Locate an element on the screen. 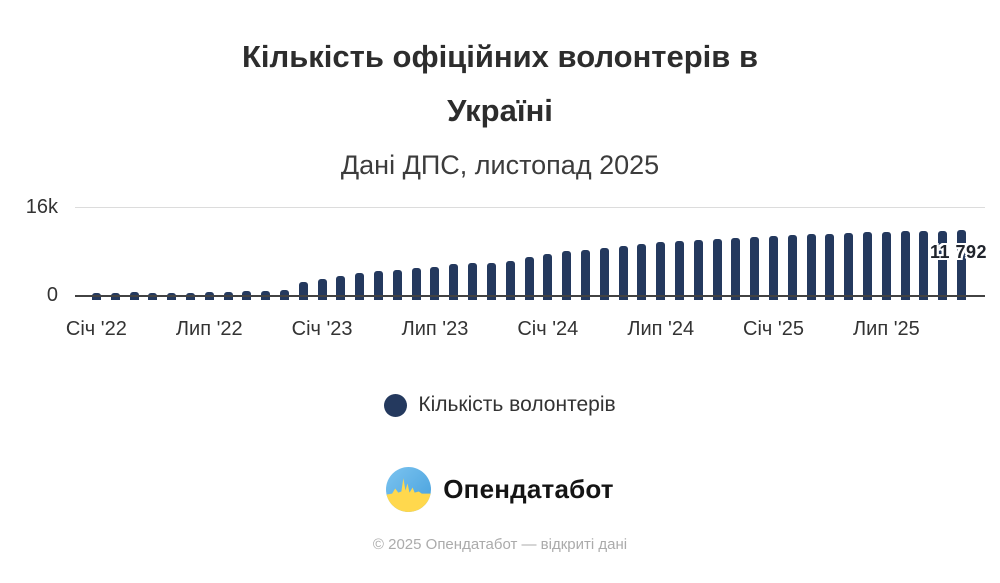 The height and width of the screenshot is (583, 1000). x-axis-tick: Січ '22 is located at coordinates (96, 329).